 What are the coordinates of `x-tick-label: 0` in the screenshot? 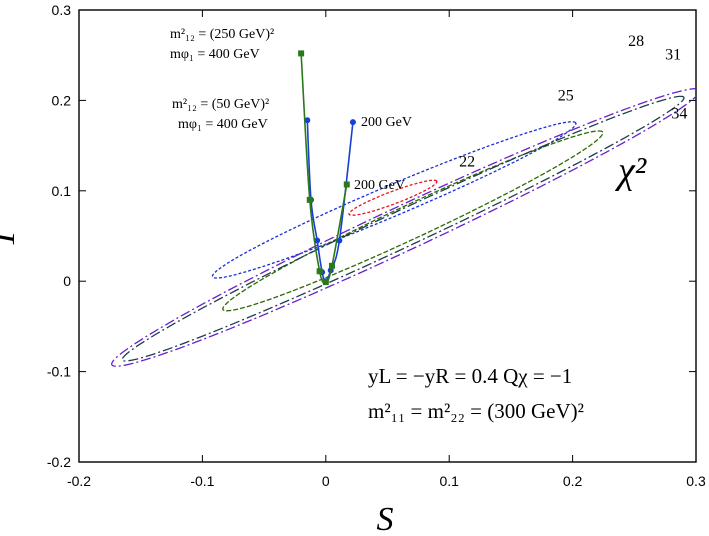 It's located at (326, 481).